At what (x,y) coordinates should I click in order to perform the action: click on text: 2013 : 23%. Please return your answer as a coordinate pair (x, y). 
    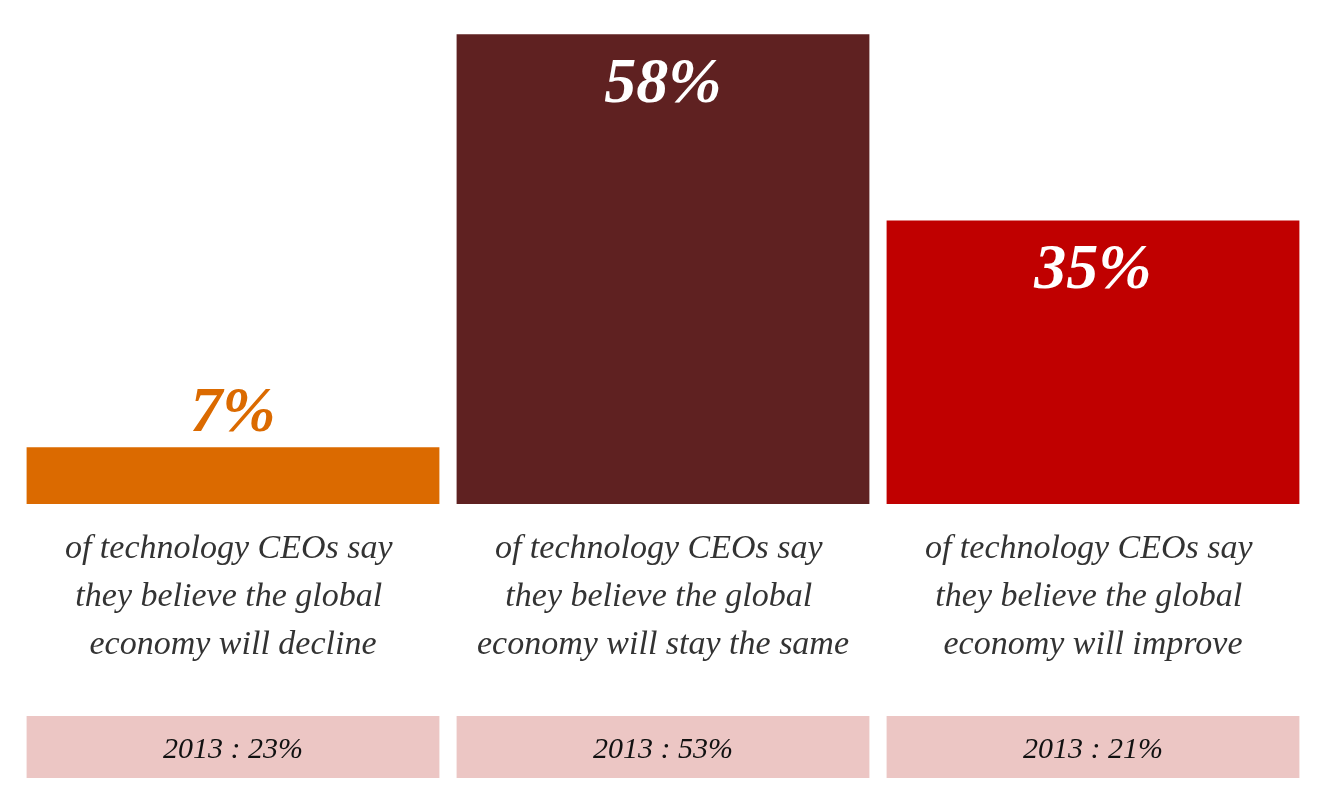
    Looking at the image, I should click on (233, 747).